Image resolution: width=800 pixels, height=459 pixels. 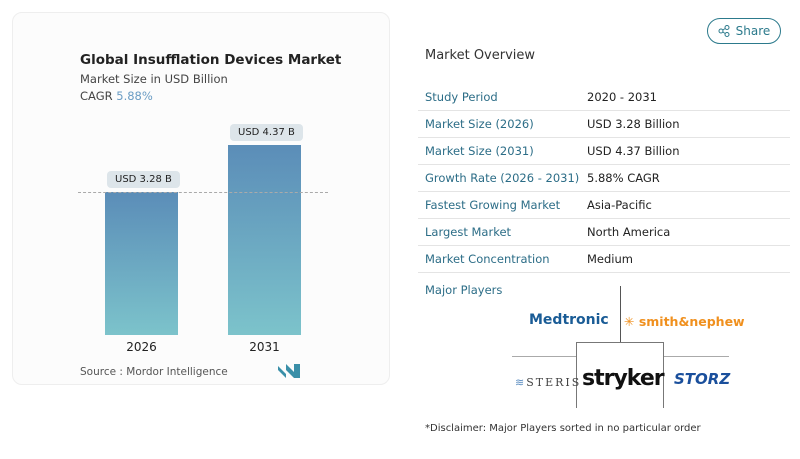 I want to click on cagr-value: 5.88%, so click(x=134, y=96).